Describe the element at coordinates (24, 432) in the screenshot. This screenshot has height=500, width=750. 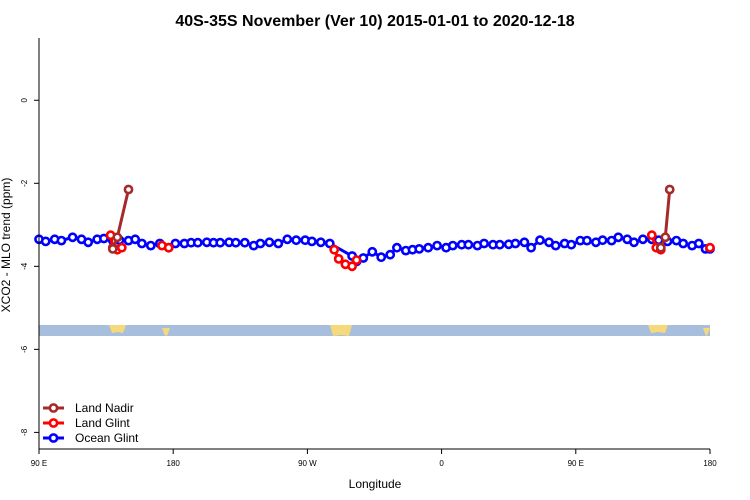
I see `y-tick-label: -8` at that location.